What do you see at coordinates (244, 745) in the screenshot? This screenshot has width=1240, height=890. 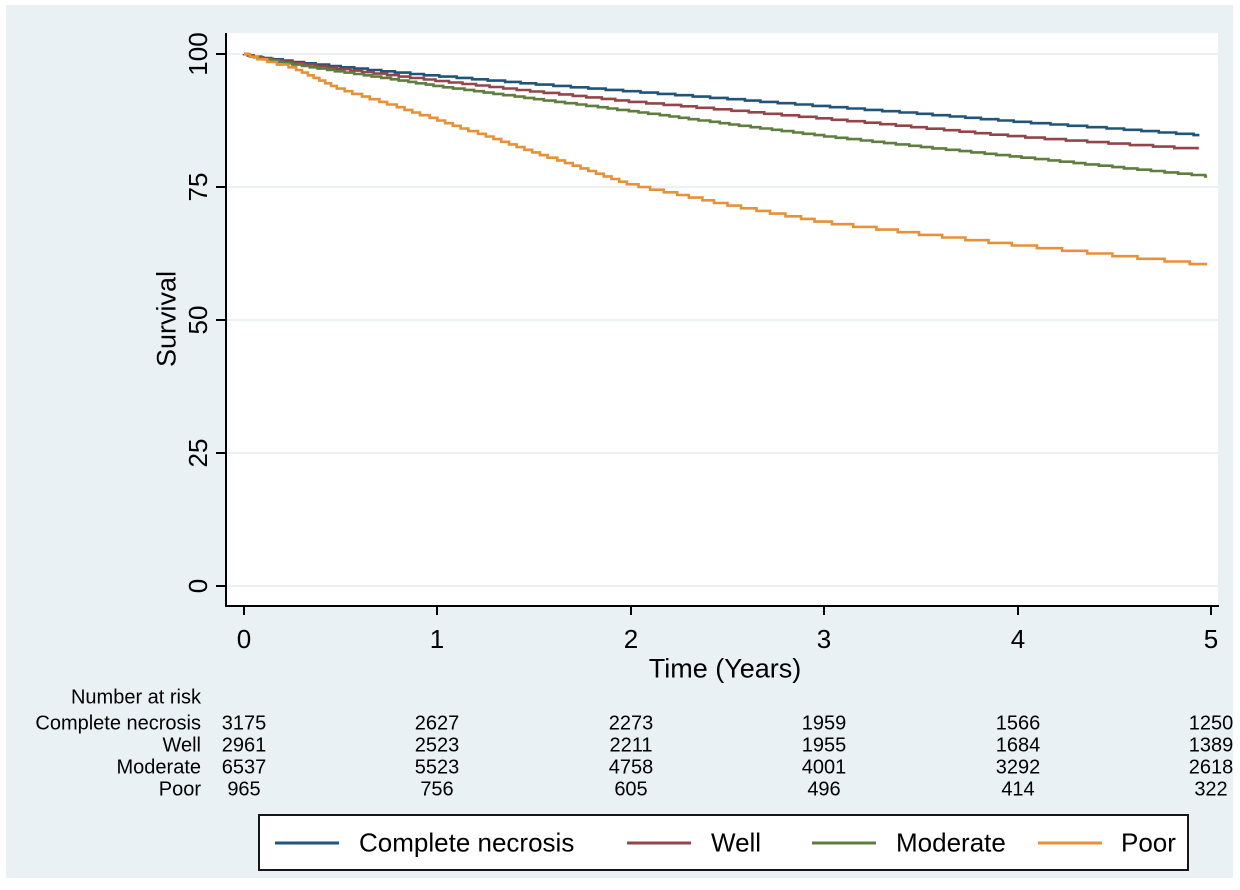 I see `risk-cell: 2961` at bounding box center [244, 745].